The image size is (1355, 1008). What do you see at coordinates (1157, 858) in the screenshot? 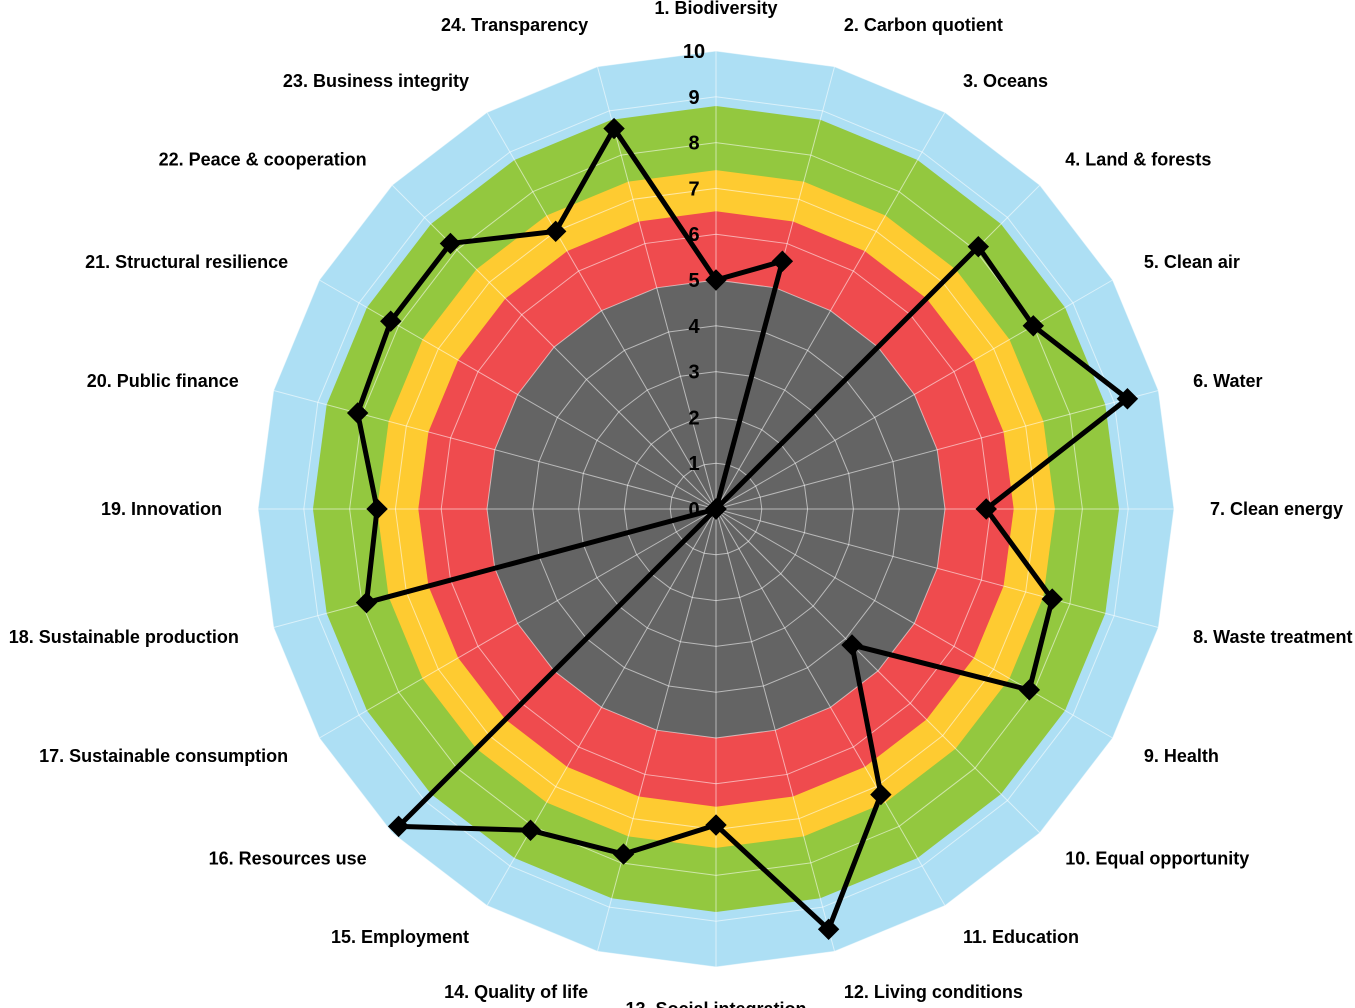
I see `category-label: 10. Equal opportunity` at bounding box center [1157, 858].